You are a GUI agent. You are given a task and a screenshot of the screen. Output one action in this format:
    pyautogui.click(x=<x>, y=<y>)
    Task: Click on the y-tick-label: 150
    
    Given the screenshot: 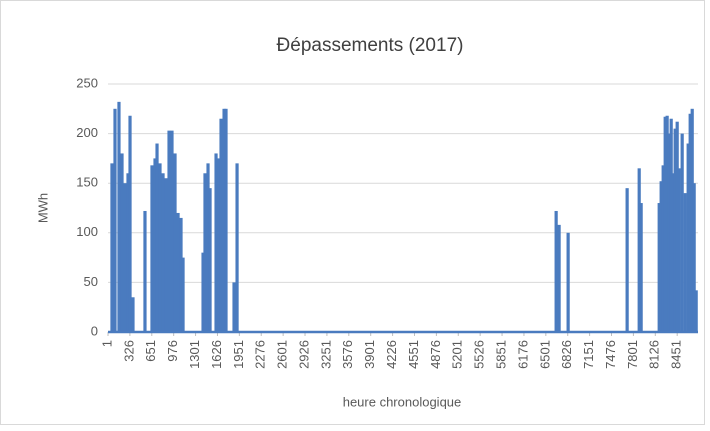 What is the action you would take?
    pyautogui.click(x=87, y=182)
    